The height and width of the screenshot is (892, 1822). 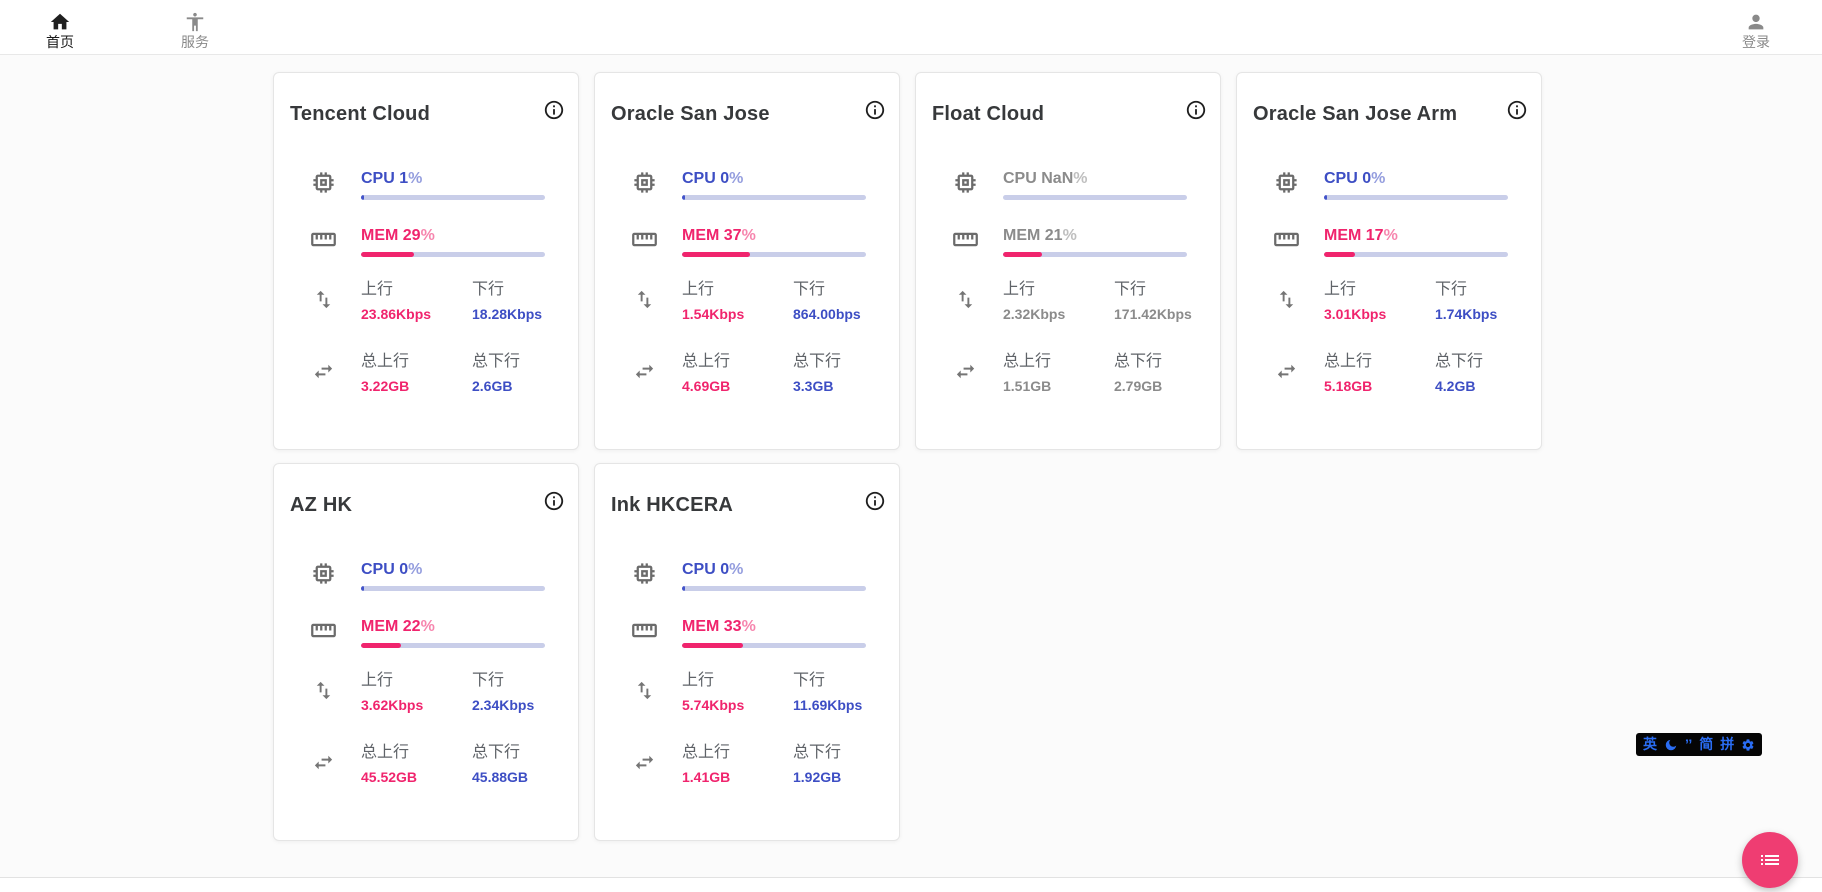 What do you see at coordinates (1756, 21) in the screenshot?
I see `person-icon` at bounding box center [1756, 21].